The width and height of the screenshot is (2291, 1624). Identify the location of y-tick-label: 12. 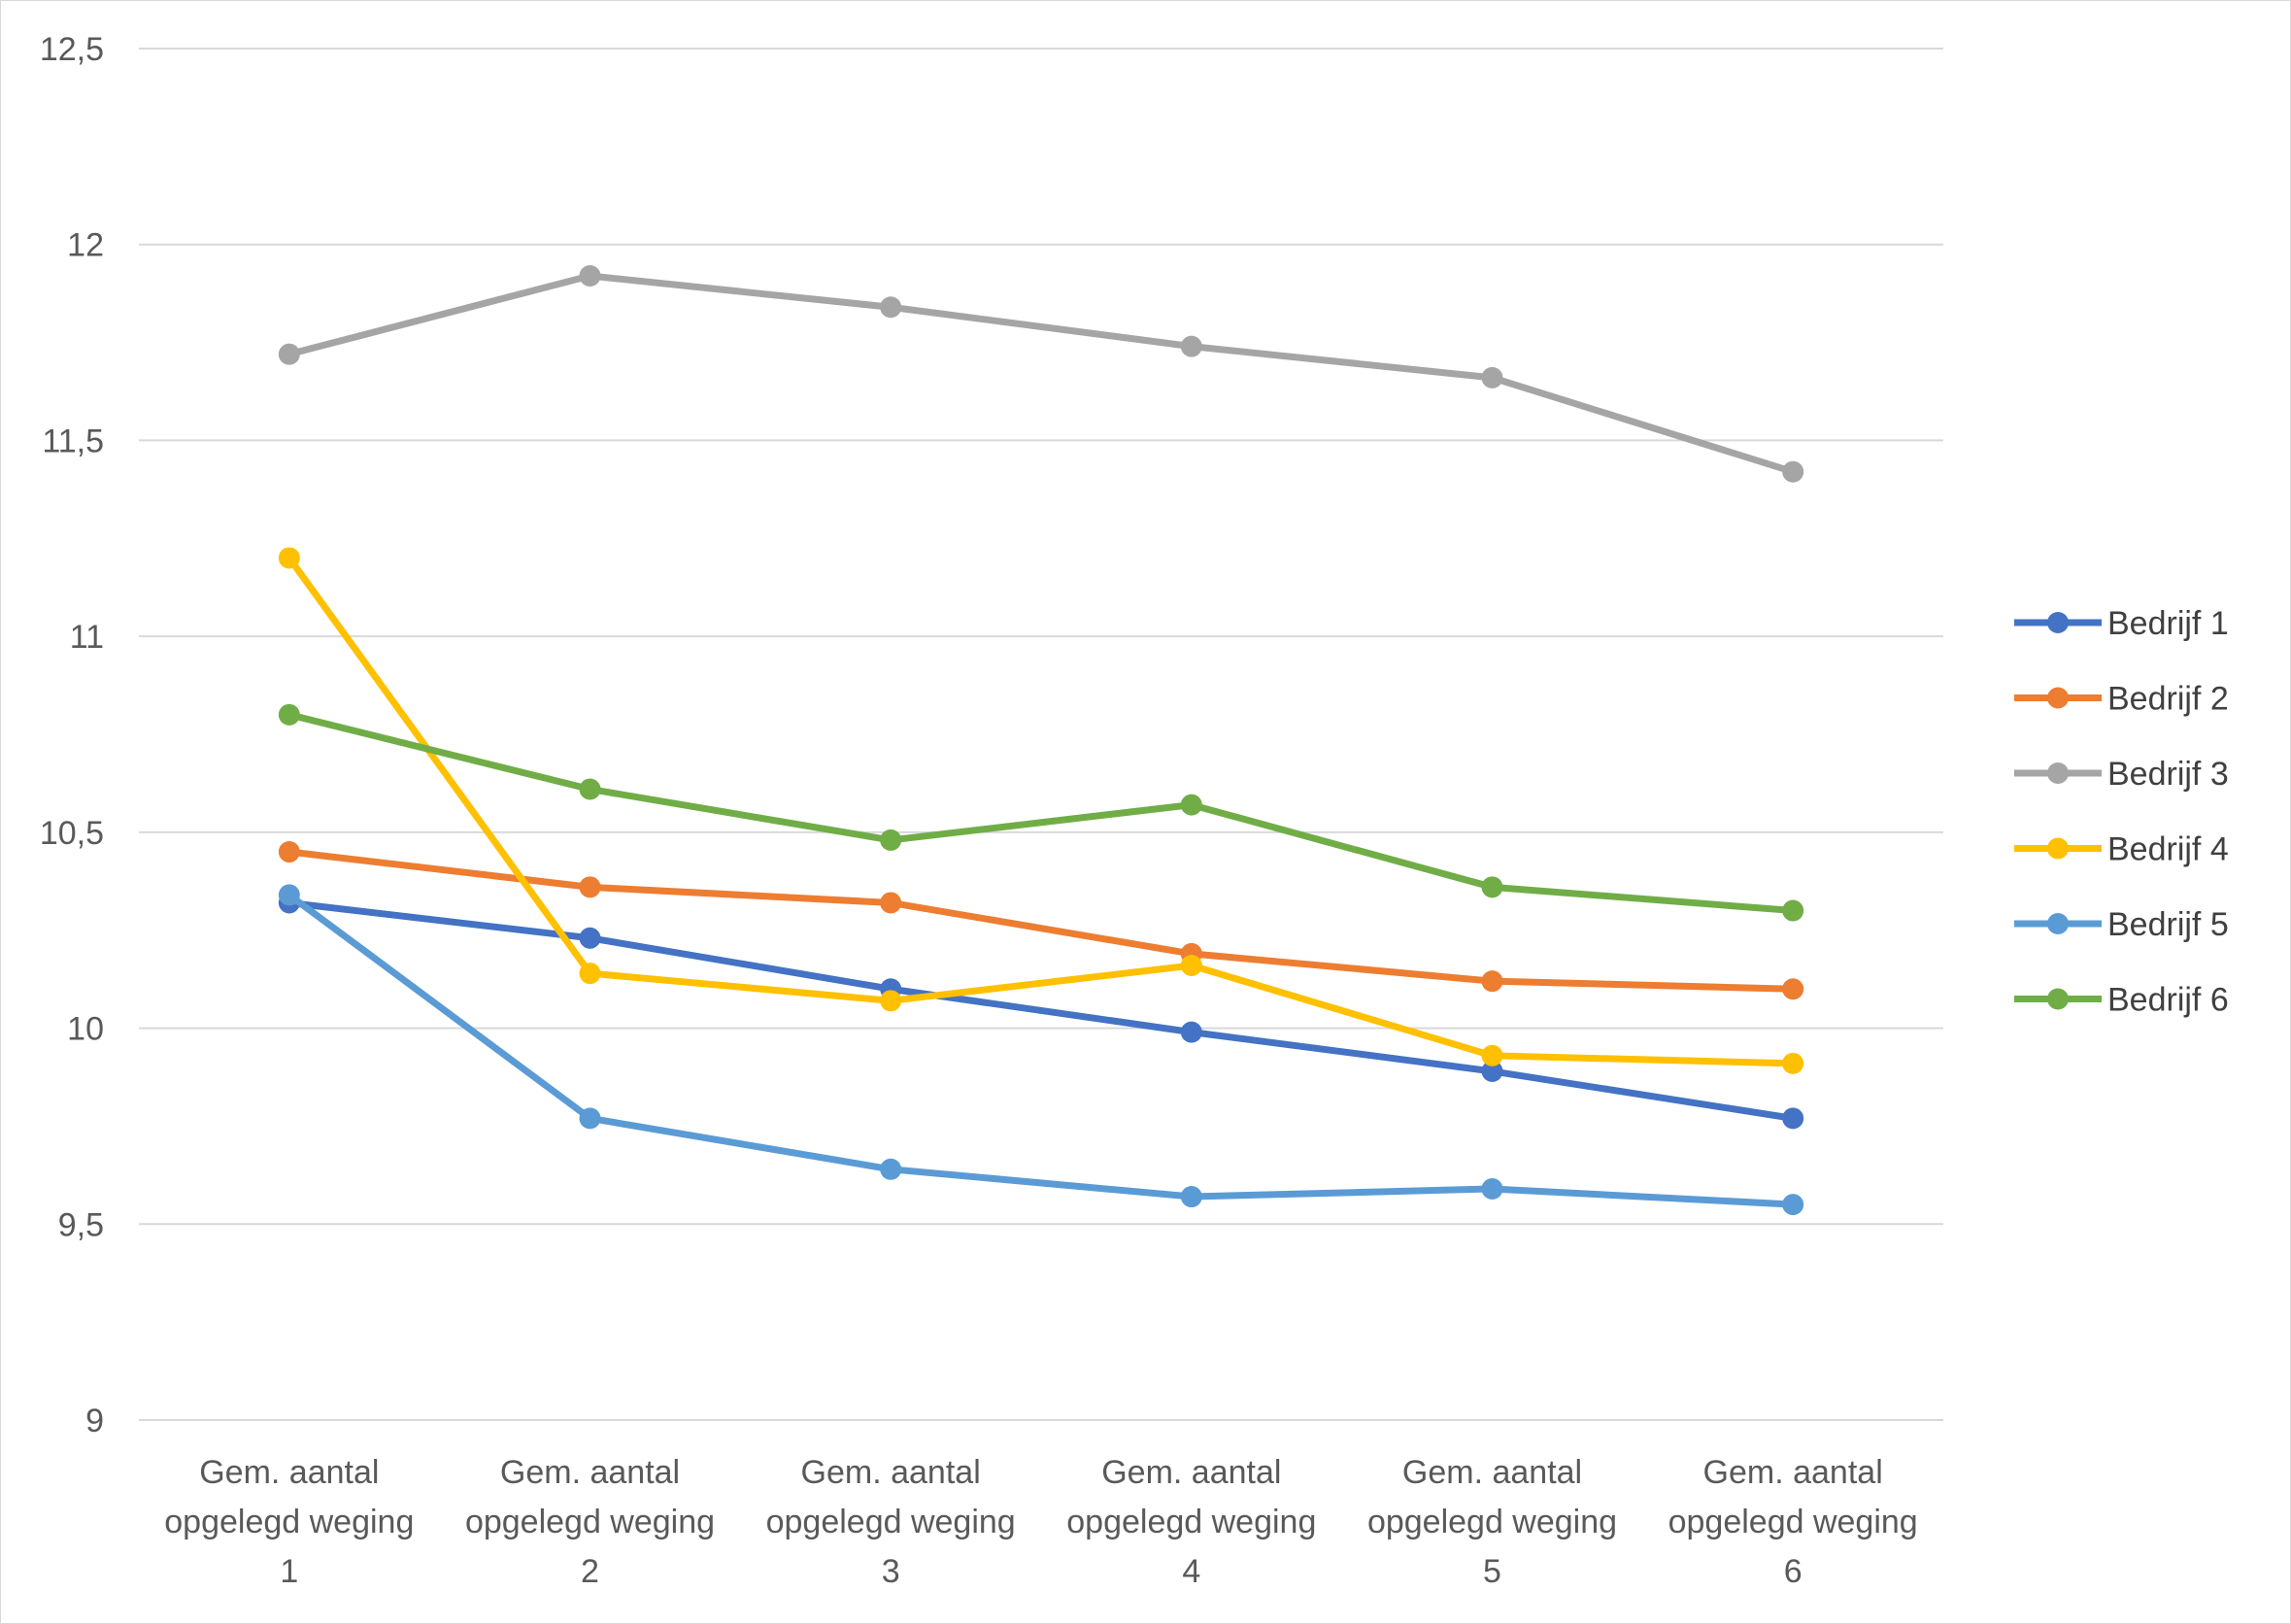
(85, 245).